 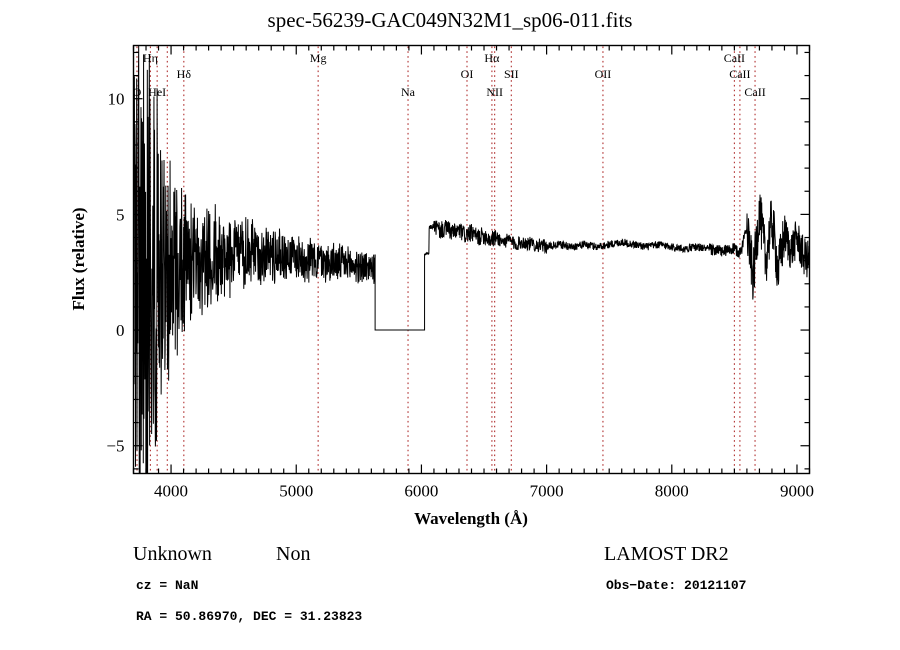 I want to click on spectrum-segment-gap, so click(x=400, y=292).